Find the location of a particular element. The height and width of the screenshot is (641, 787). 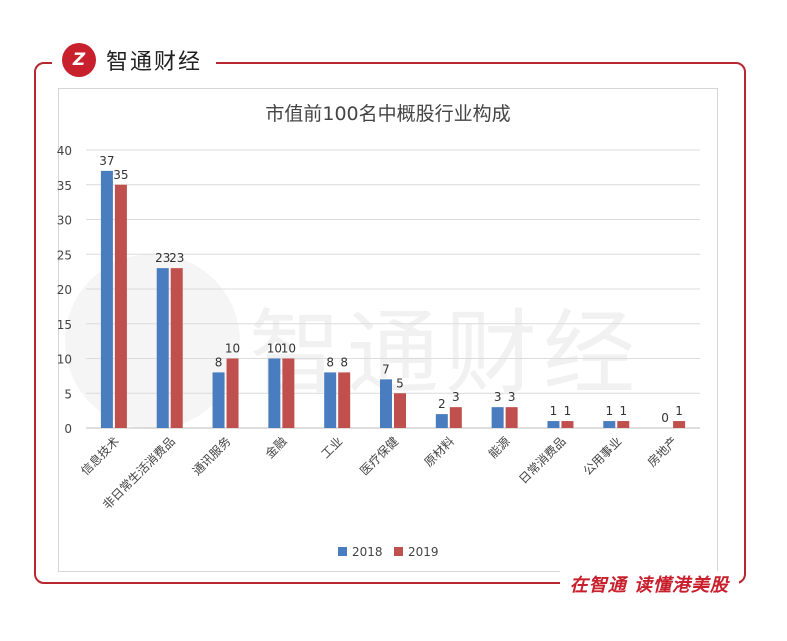

legend-label-2018: 2018 is located at coordinates (367, 552).